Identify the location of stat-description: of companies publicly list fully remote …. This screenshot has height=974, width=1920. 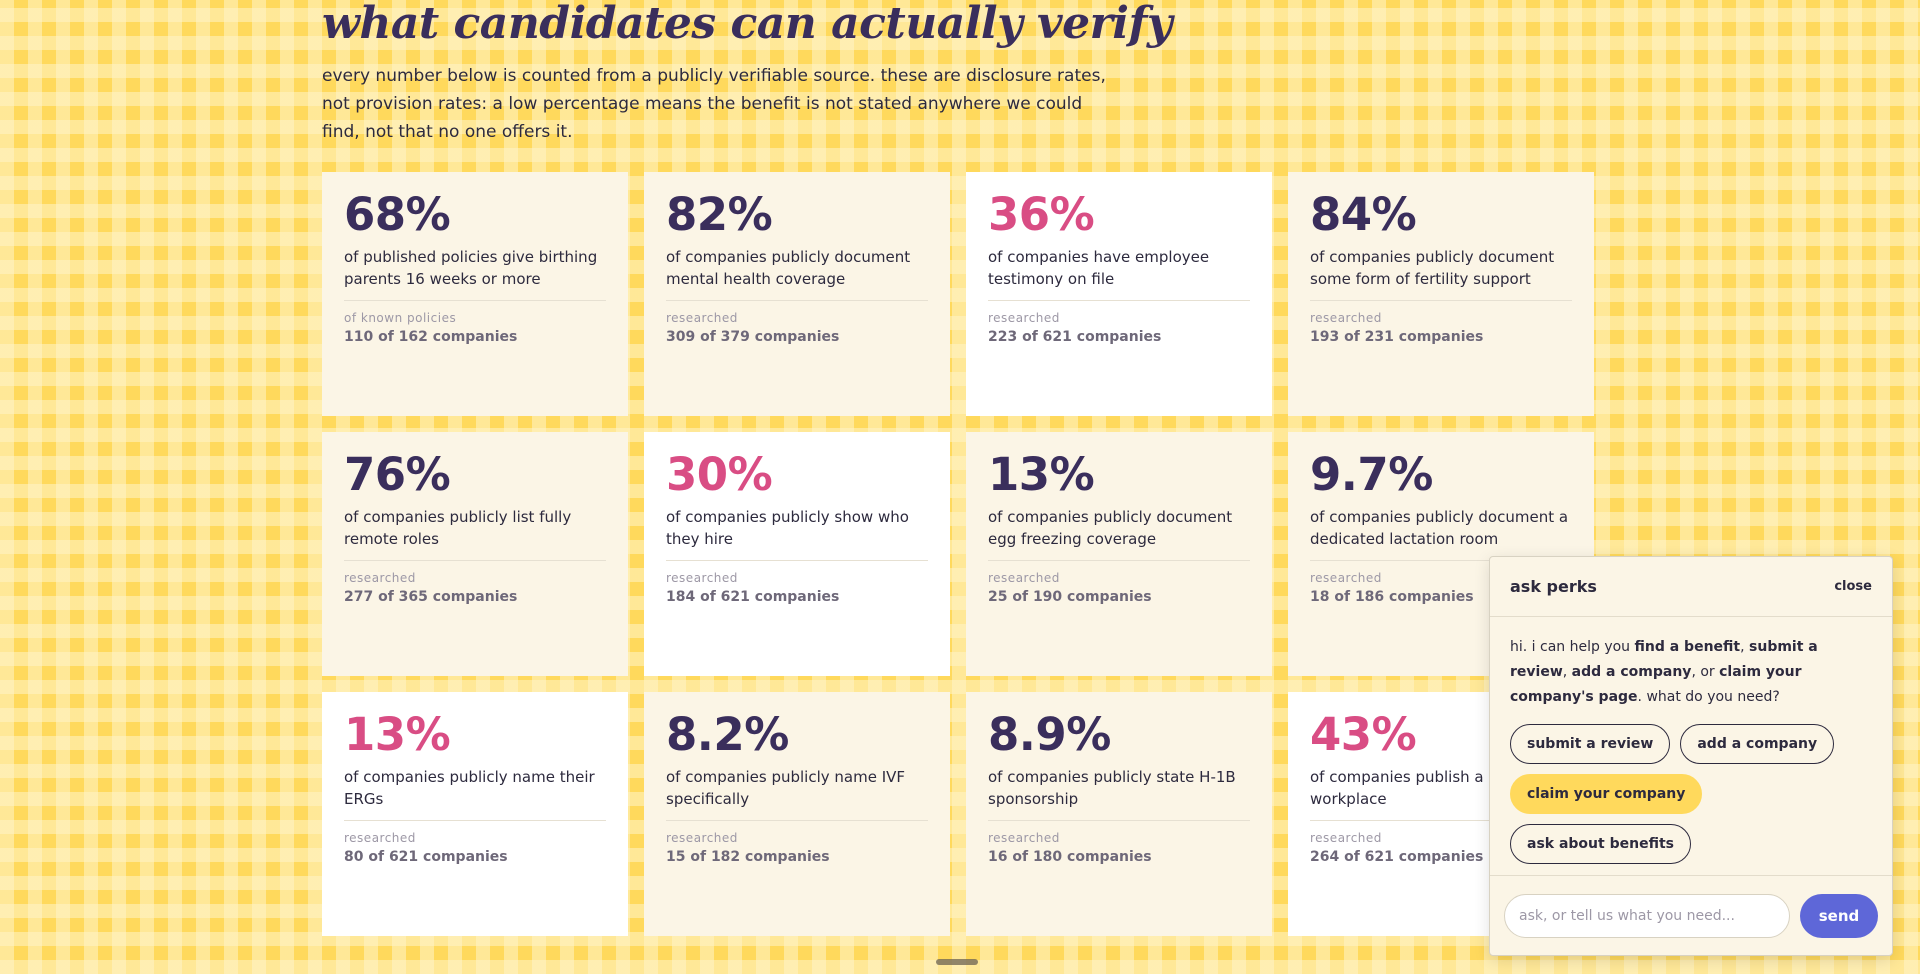
(475, 533).